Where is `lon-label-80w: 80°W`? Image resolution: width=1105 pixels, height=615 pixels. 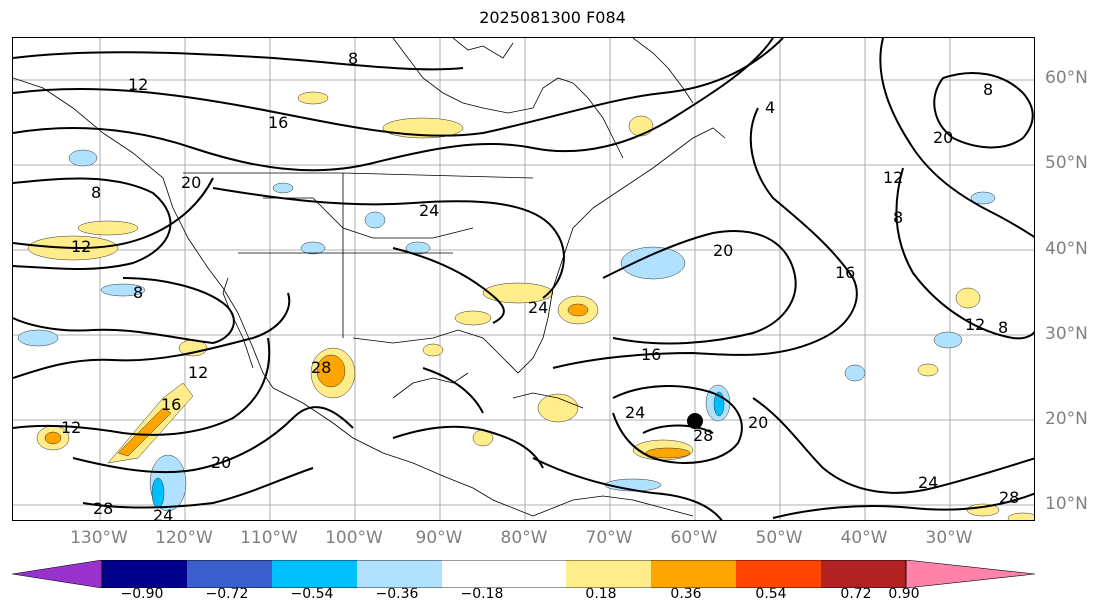
lon-label-80w: 80°W is located at coordinates (524, 538).